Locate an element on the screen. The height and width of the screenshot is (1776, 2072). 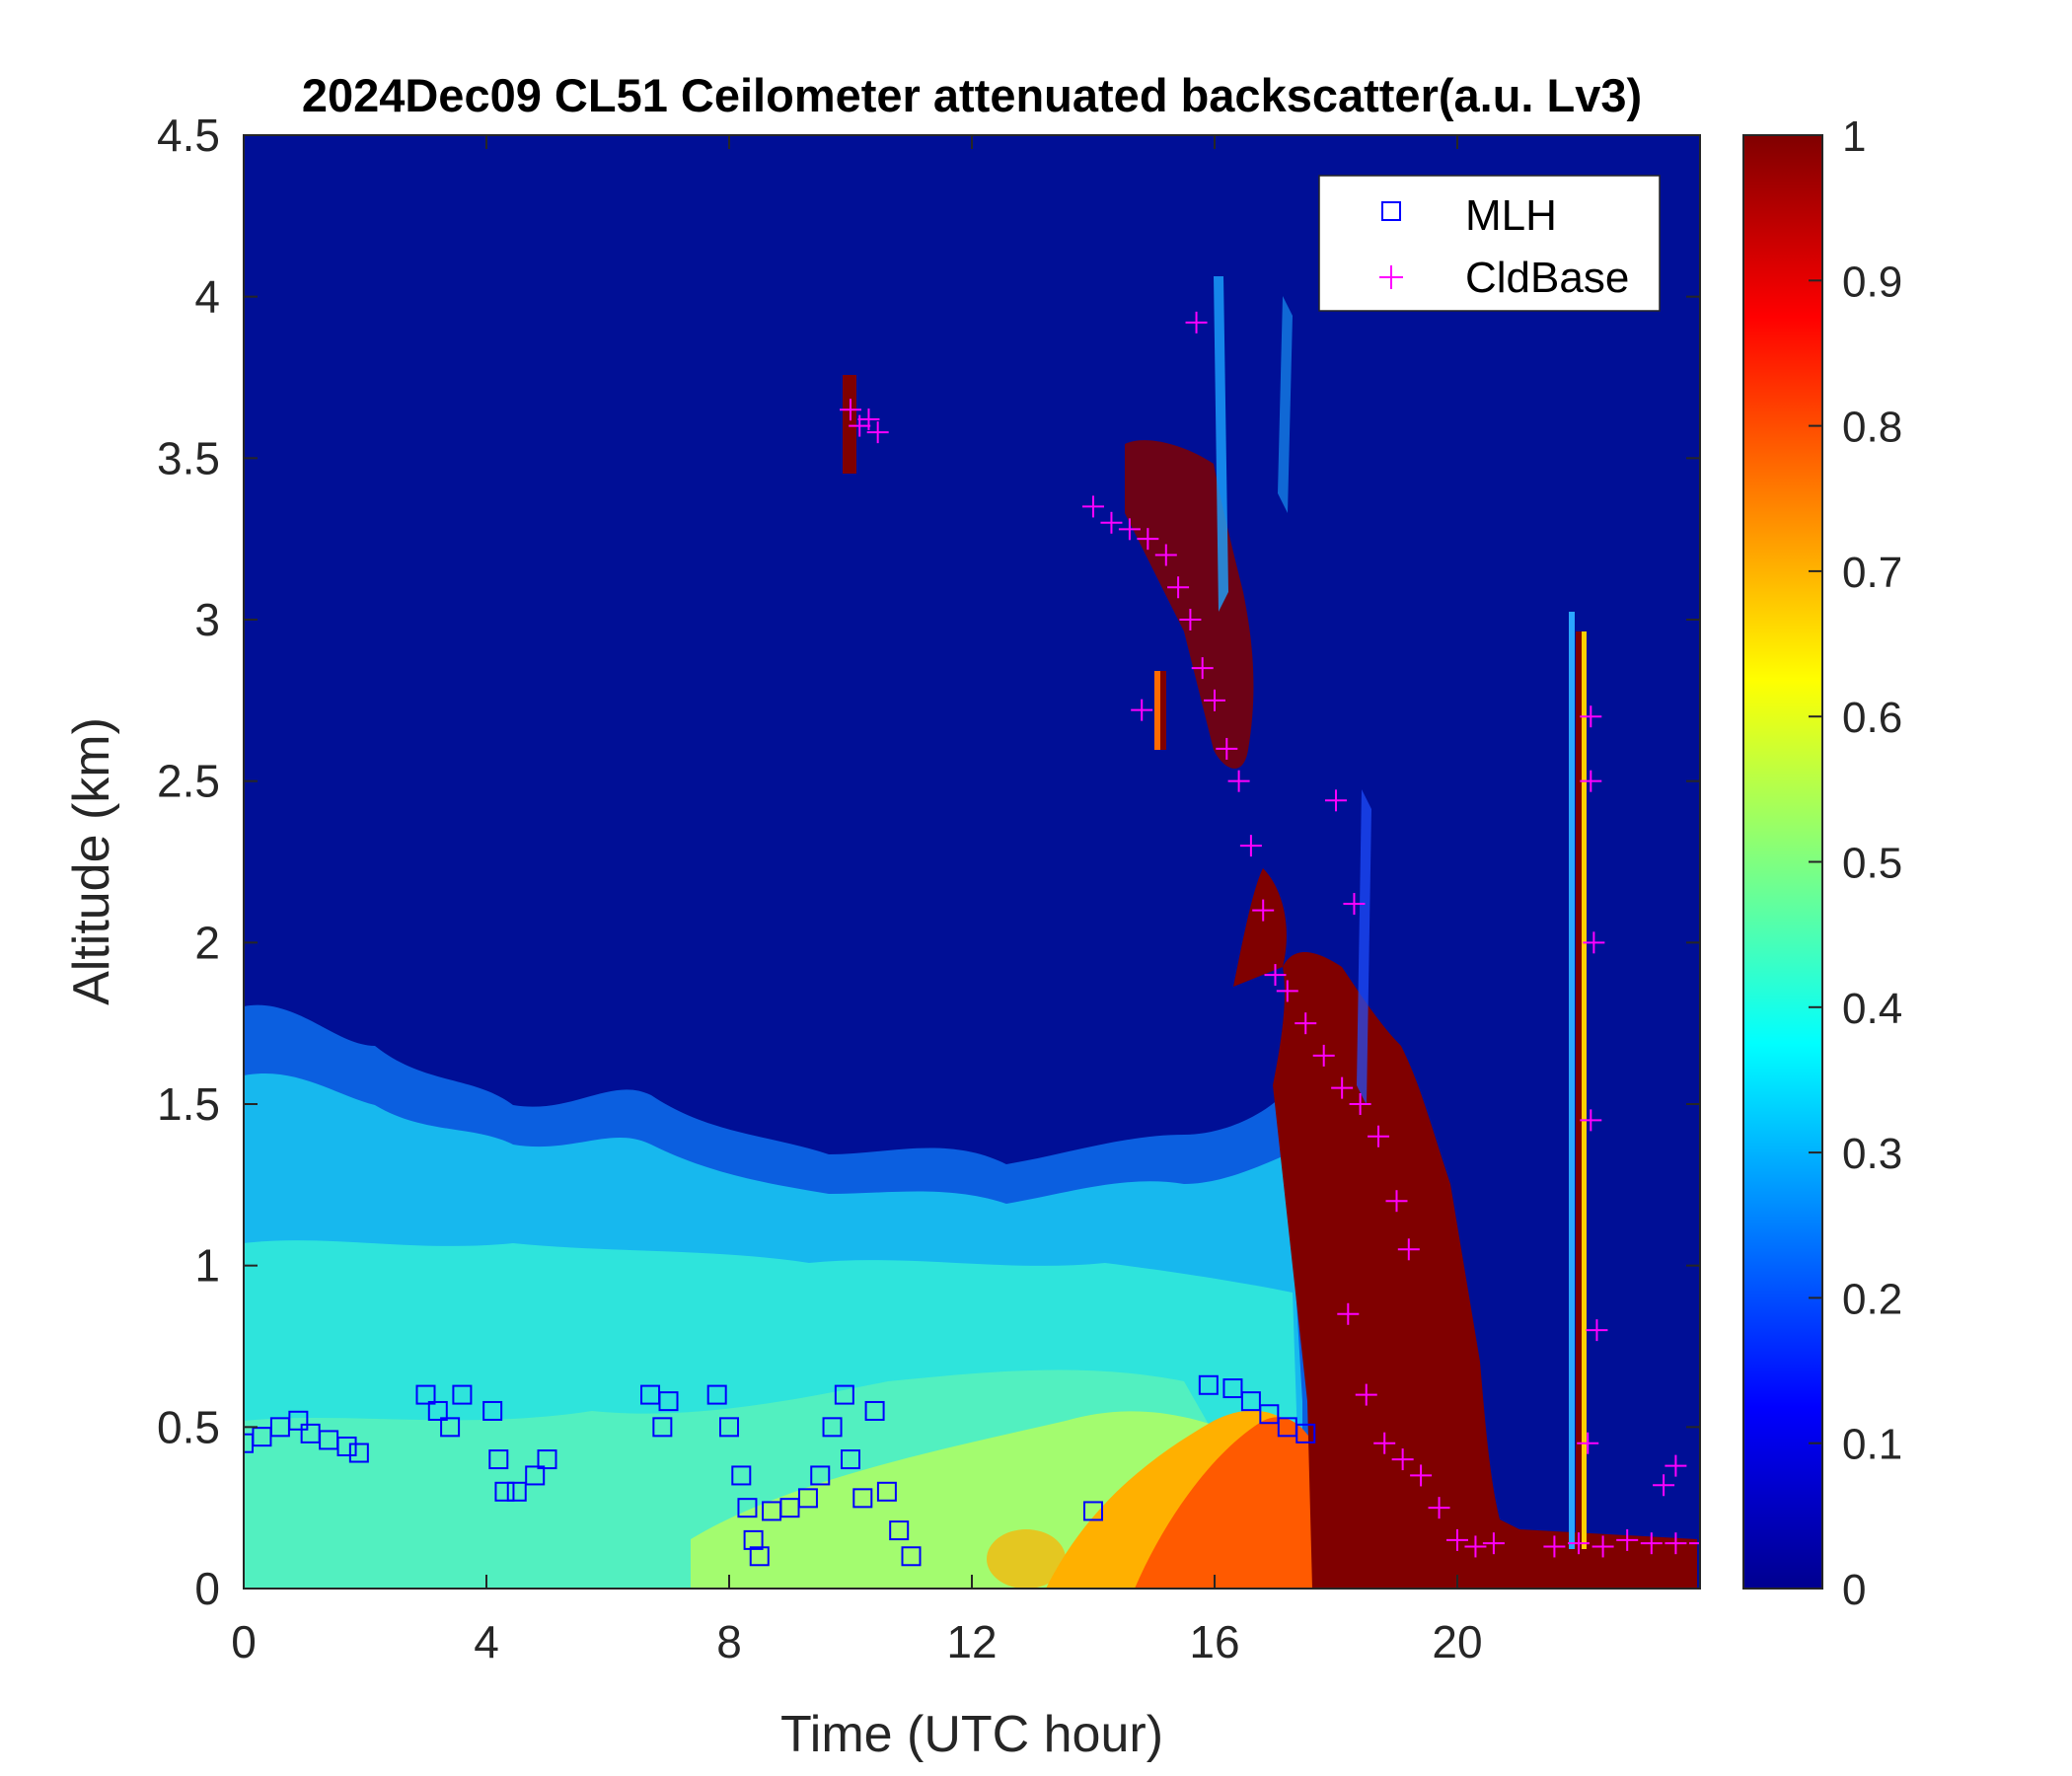
colorbar-tick-label: 0.9 is located at coordinates (1872, 282).